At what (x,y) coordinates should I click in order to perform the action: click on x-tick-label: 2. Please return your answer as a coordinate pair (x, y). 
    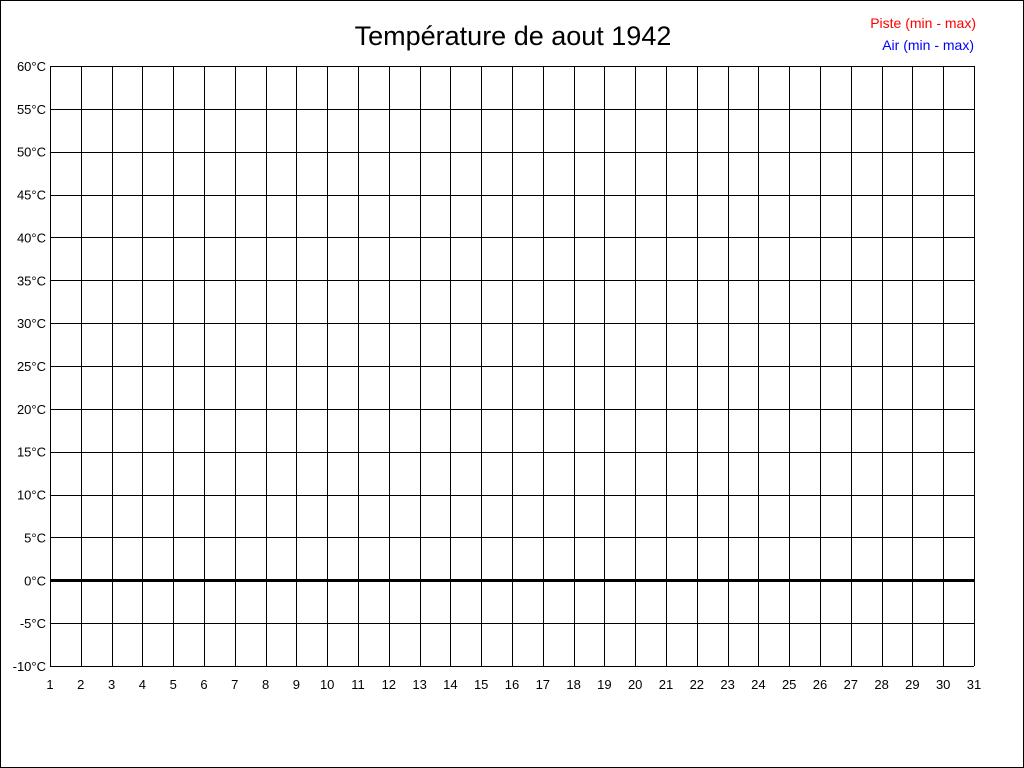
    Looking at the image, I should click on (80, 684).